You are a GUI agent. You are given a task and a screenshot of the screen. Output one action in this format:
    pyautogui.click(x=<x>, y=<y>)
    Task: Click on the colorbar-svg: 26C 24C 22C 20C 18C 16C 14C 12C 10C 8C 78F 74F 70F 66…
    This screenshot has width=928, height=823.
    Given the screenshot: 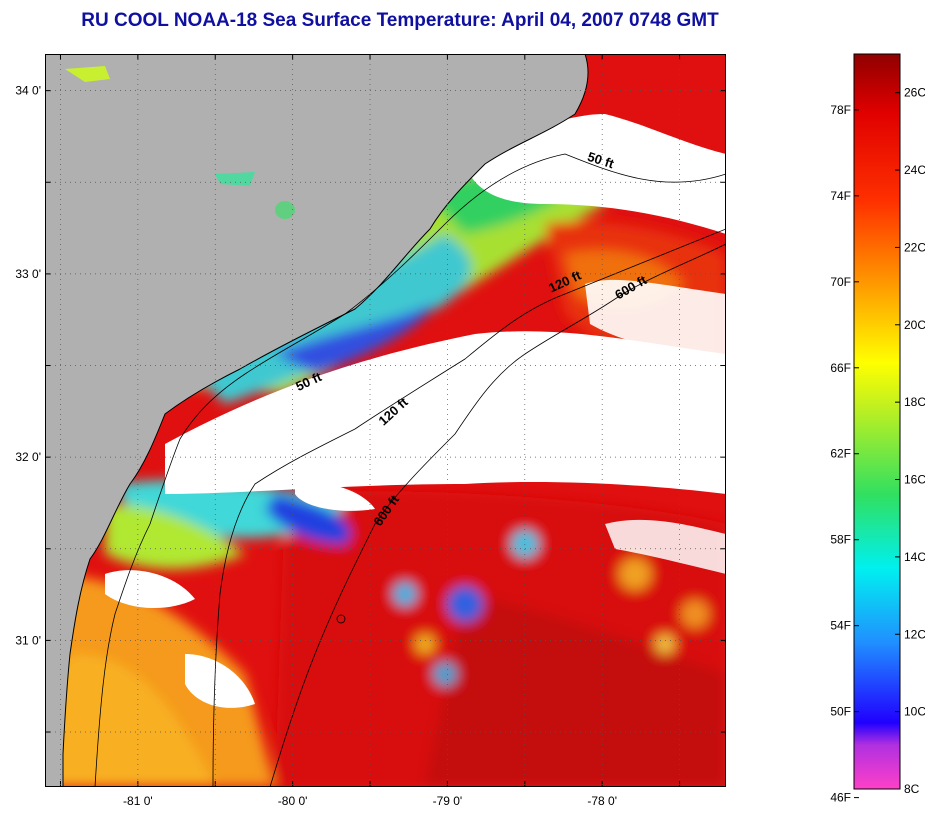 What is the action you would take?
    pyautogui.click(x=878, y=429)
    